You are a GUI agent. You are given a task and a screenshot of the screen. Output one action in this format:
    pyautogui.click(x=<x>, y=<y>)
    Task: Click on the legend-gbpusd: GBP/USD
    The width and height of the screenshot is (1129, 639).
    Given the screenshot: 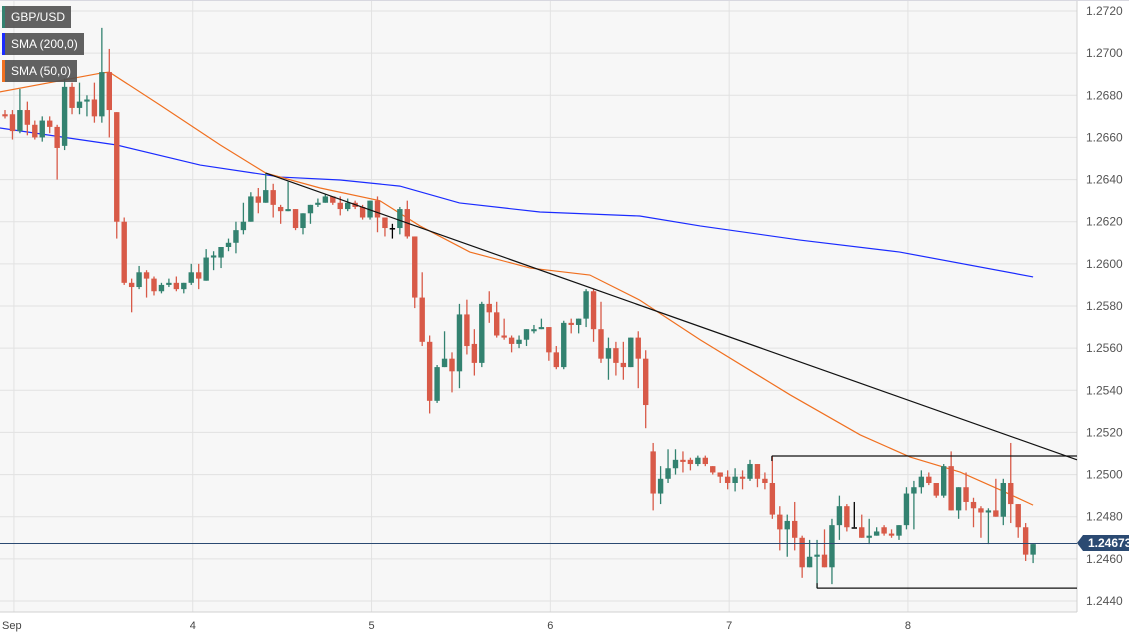 What is the action you would take?
    pyautogui.click(x=37, y=17)
    